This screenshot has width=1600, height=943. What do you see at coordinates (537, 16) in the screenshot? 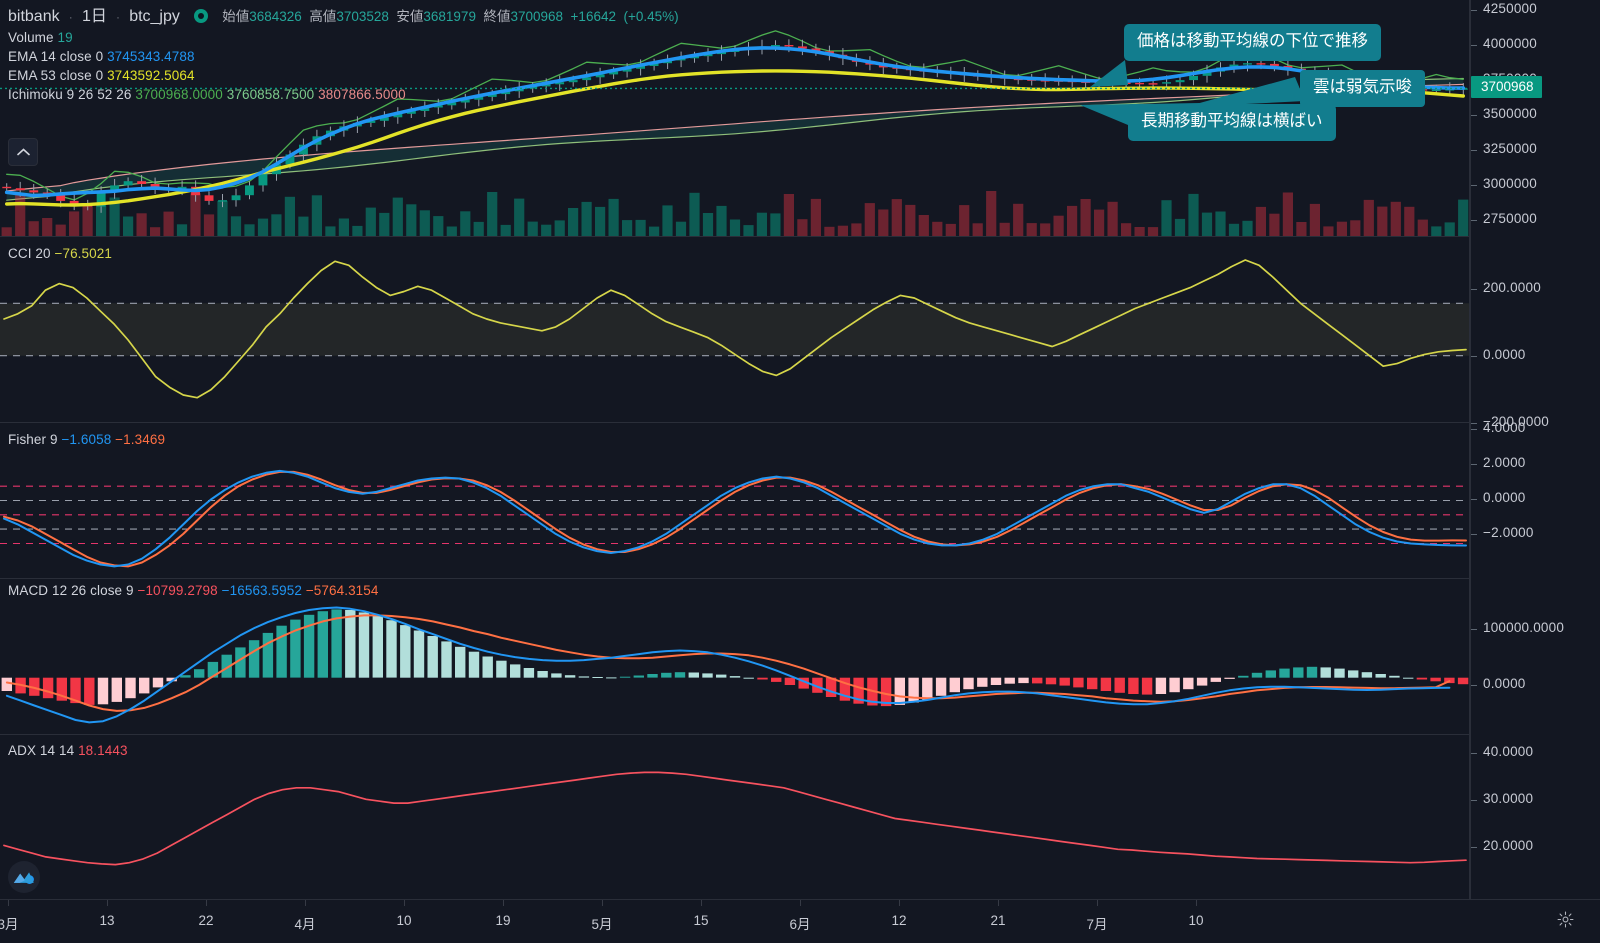
I see `close-value: 3700968` at bounding box center [537, 16].